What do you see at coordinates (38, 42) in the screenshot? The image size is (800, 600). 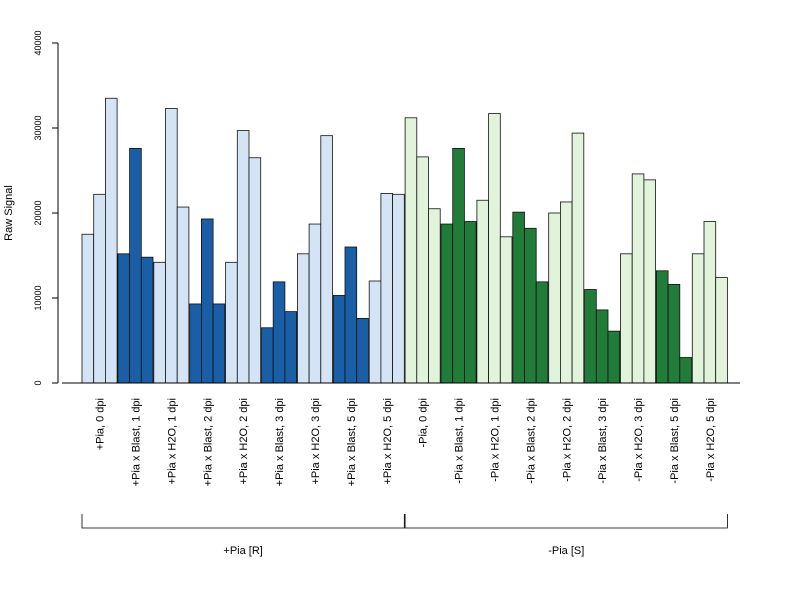 I see `y-tick-label: 40000` at bounding box center [38, 42].